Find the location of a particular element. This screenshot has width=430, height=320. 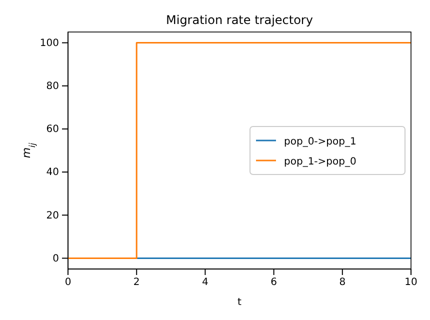

x-axis-title: t is located at coordinates (240, 302).